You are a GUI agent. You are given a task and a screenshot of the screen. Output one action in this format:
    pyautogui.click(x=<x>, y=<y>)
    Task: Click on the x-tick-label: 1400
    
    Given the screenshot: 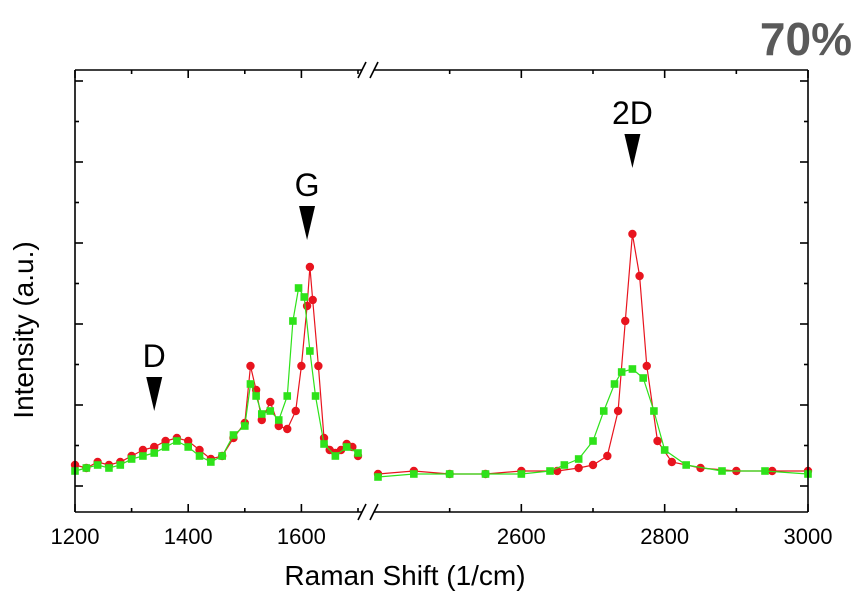 What is the action you would take?
    pyautogui.click(x=188, y=536)
    